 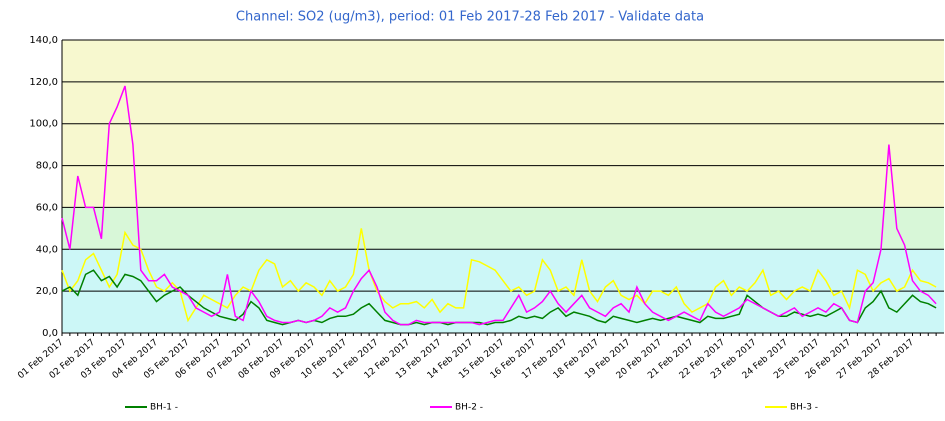 What do you see at coordinates (164, 408) in the screenshot?
I see `legend-label: BH-1 -` at bounding box center [164, 408].